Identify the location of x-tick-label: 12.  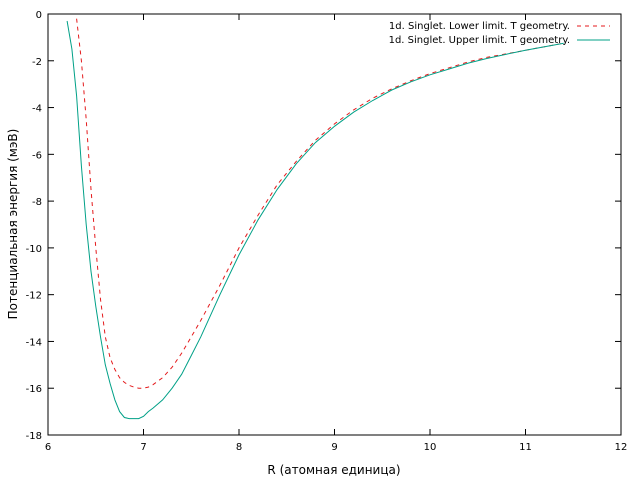
(621, 447).